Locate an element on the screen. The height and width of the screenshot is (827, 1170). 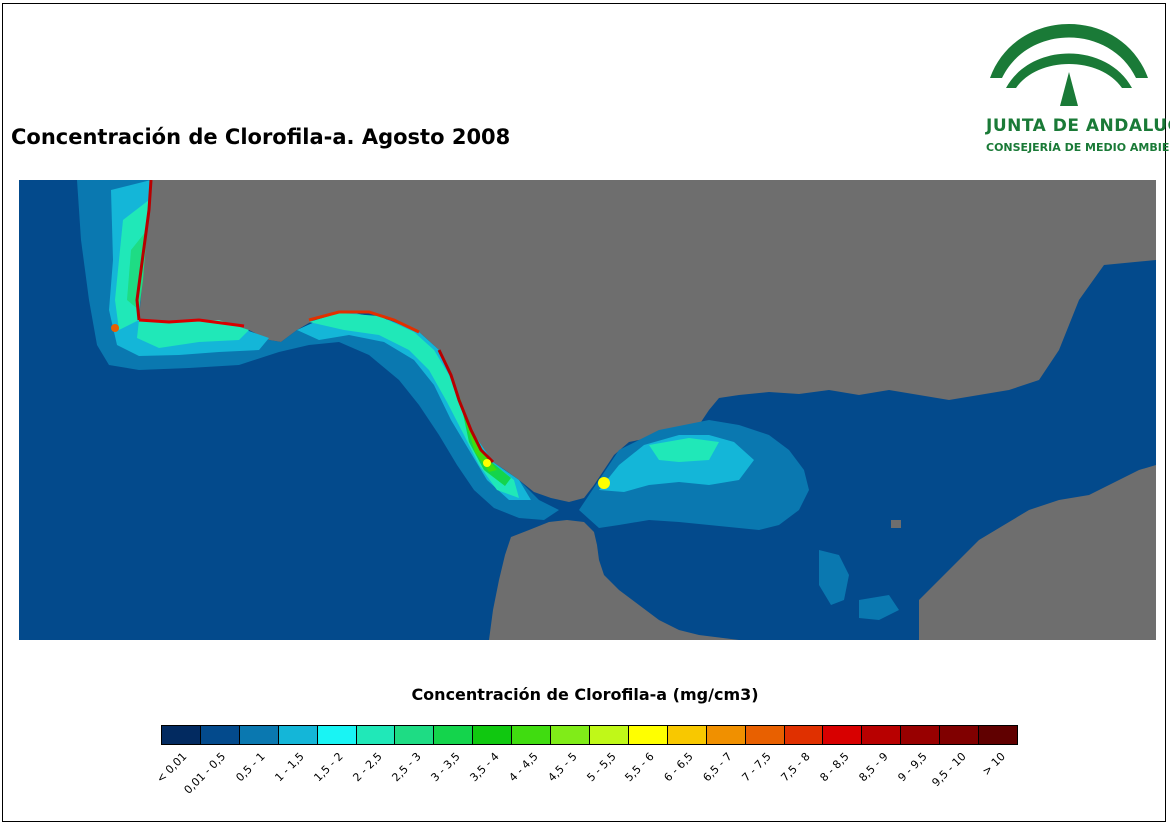
logo-name: JUNTA DE ANDALUCIA is located at coordinates (1078, 126).